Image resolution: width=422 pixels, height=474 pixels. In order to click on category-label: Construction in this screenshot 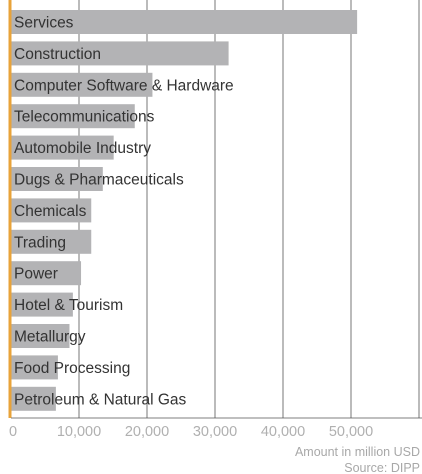, I will do `click(57, 54)`.